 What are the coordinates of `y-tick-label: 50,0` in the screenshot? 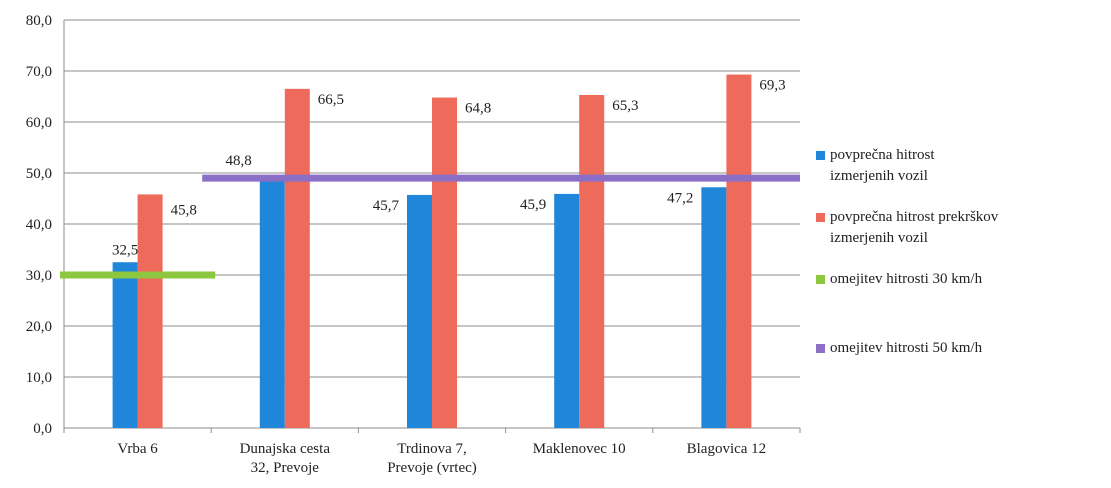 It's located at (39, 174).